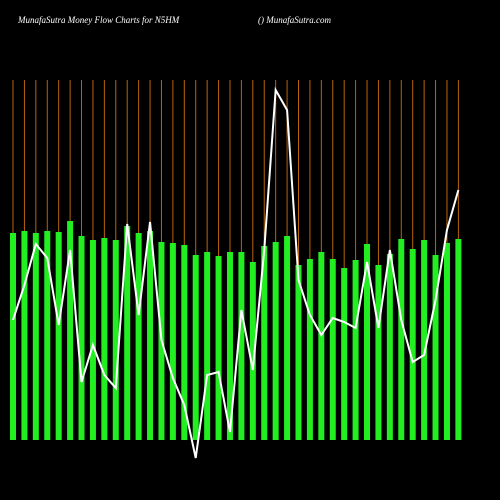 Image resolution: width=500 pixels, height=500 pixels. I want to click on chart-subtitle: () MunafaSutra.com, so click(294, 20).